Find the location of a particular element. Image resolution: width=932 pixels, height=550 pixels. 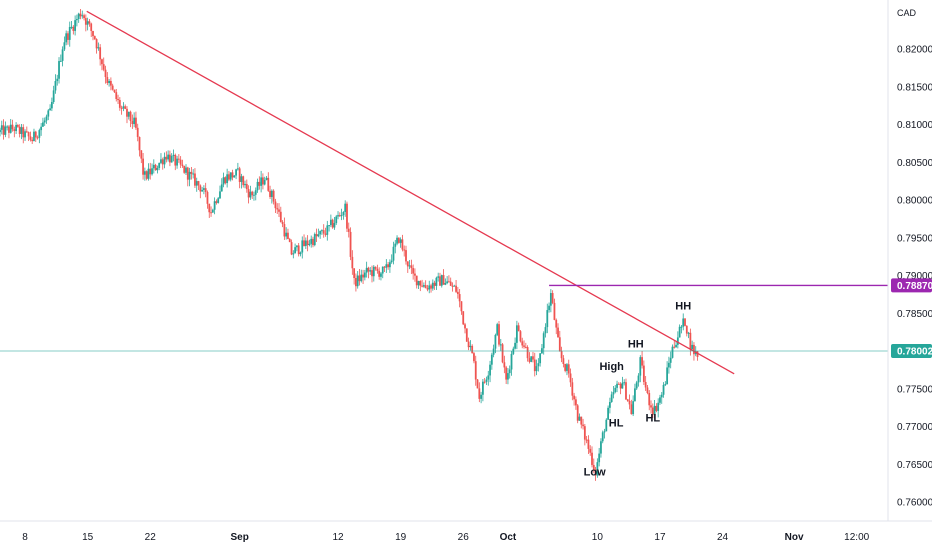

resistance-tag-box is located at coordinates (911, 285).